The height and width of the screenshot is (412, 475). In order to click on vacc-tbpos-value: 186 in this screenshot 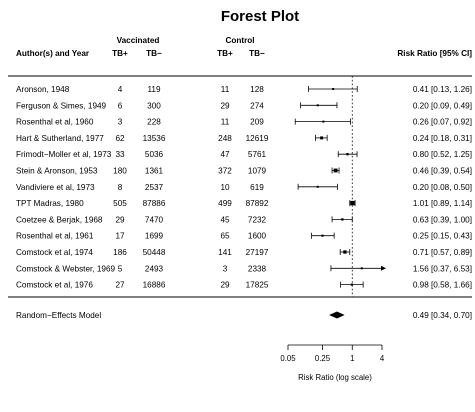, I will do `click(120, 252)`.